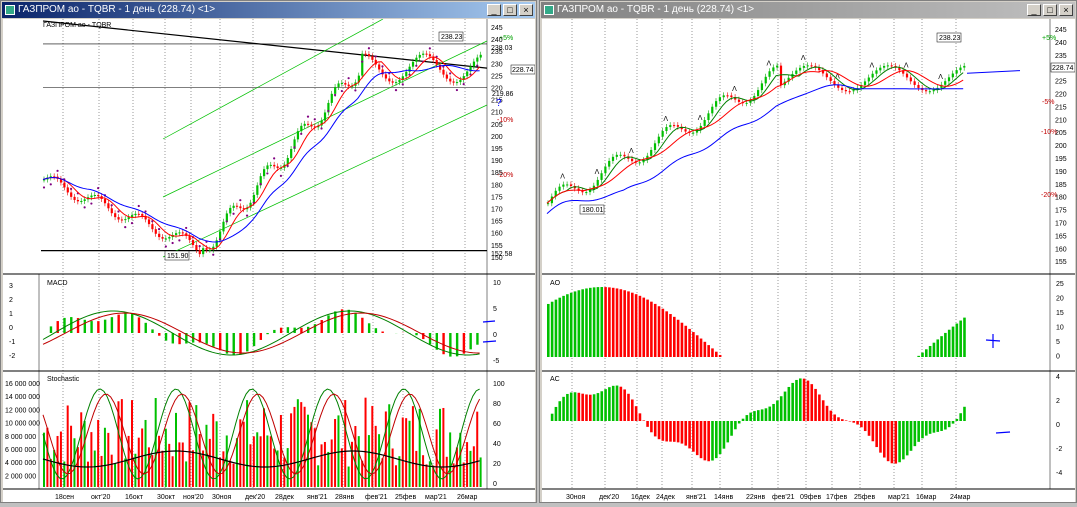  Describe the element at coordinates (100, 497) in the screenshot. I see `time-axis-label: окт'20` at that location.